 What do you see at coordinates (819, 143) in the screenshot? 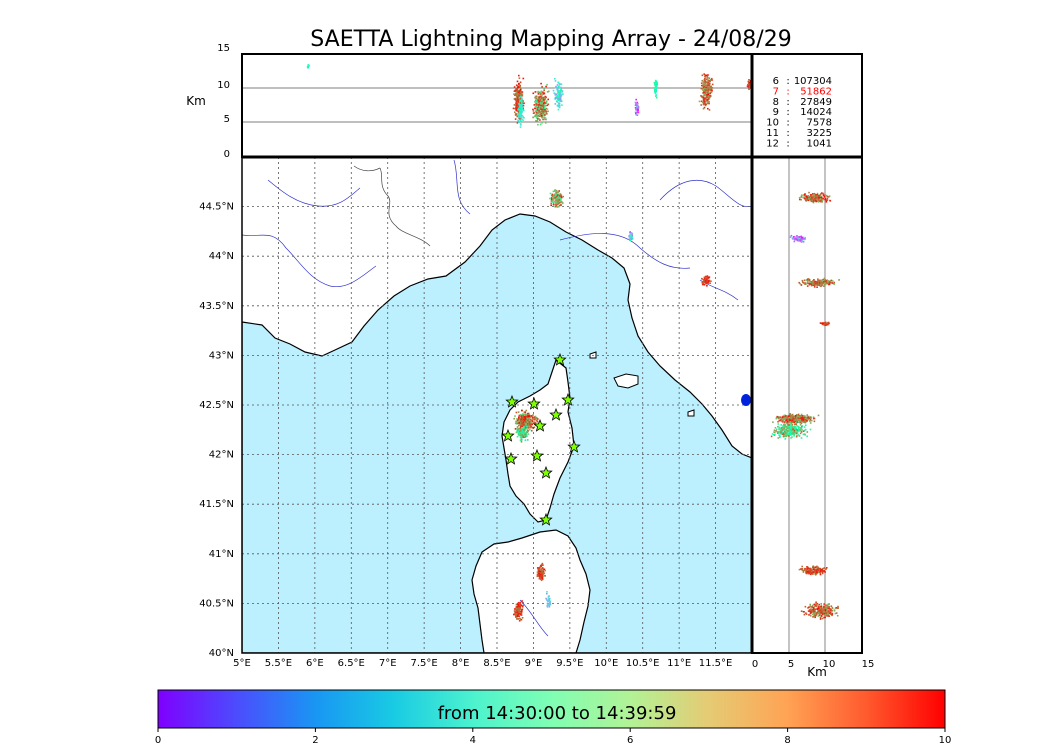
I see `stats-source-count: 1041` at bounding box center [819, 143].